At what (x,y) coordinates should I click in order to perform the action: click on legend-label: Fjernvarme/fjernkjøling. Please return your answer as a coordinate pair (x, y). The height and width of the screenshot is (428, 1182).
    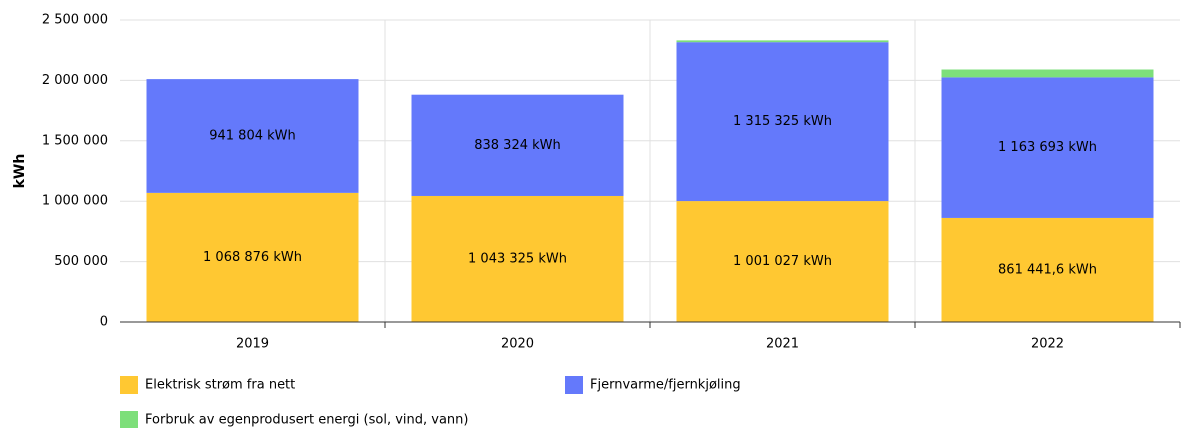
    Looking at the image, I should click on (665, 385).